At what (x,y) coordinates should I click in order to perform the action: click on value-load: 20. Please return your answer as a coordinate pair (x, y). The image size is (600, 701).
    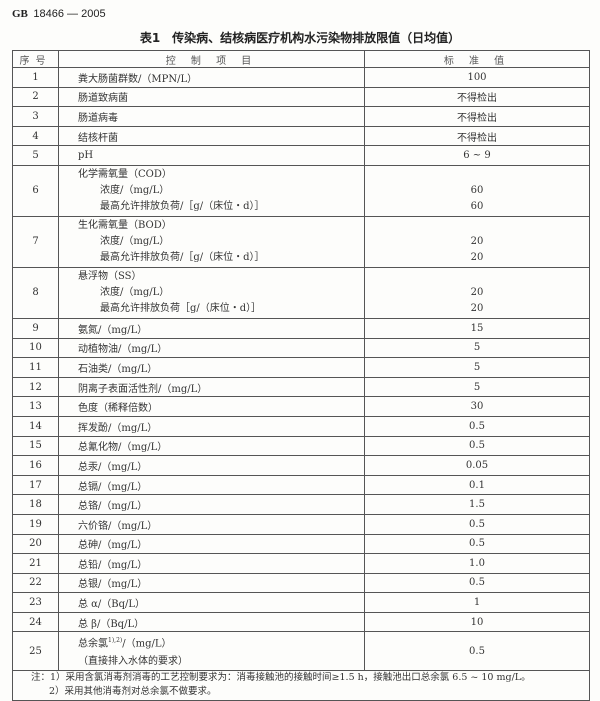
    Looking at the image, I should click on (477, 308).